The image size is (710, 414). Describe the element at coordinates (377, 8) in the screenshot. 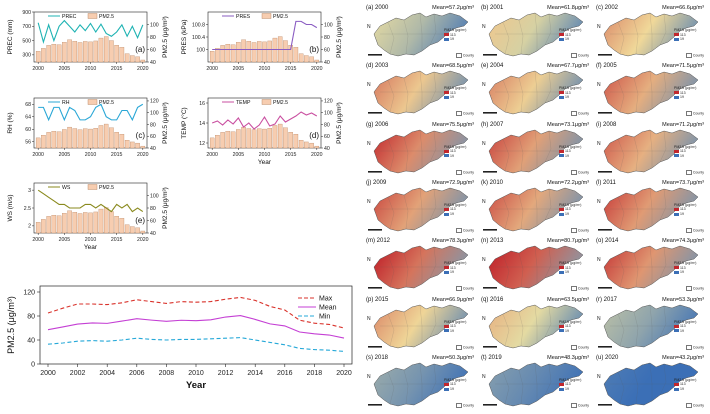

I see `map-panel-title: (a) 2000` at that location.